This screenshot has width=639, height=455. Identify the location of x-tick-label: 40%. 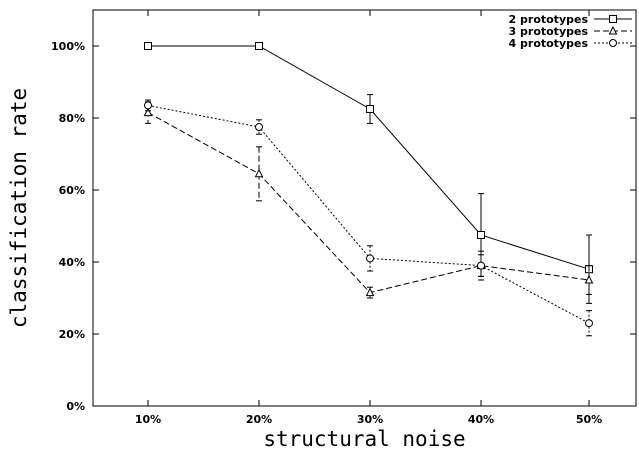
(481, 419).